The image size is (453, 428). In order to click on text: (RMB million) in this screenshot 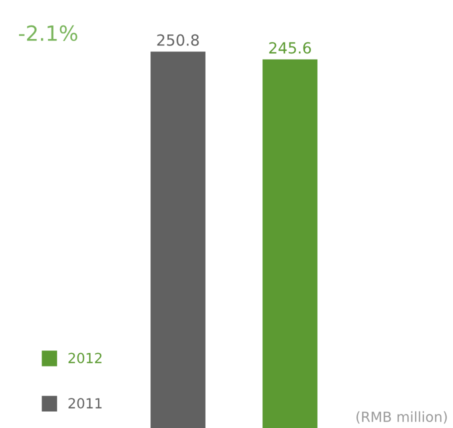, I will do `click(401, 417)`.